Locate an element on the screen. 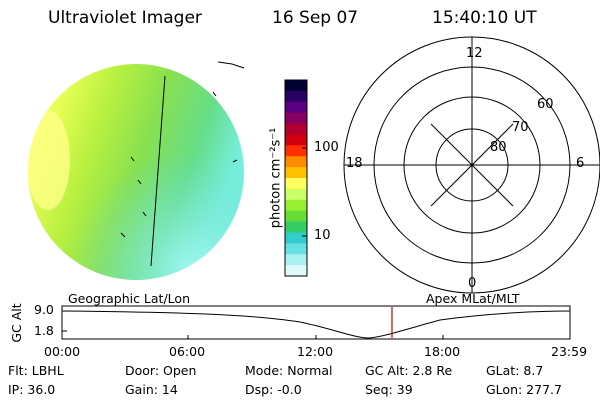  info-gain: Gain: 14 is located at coordinates (151, 389).